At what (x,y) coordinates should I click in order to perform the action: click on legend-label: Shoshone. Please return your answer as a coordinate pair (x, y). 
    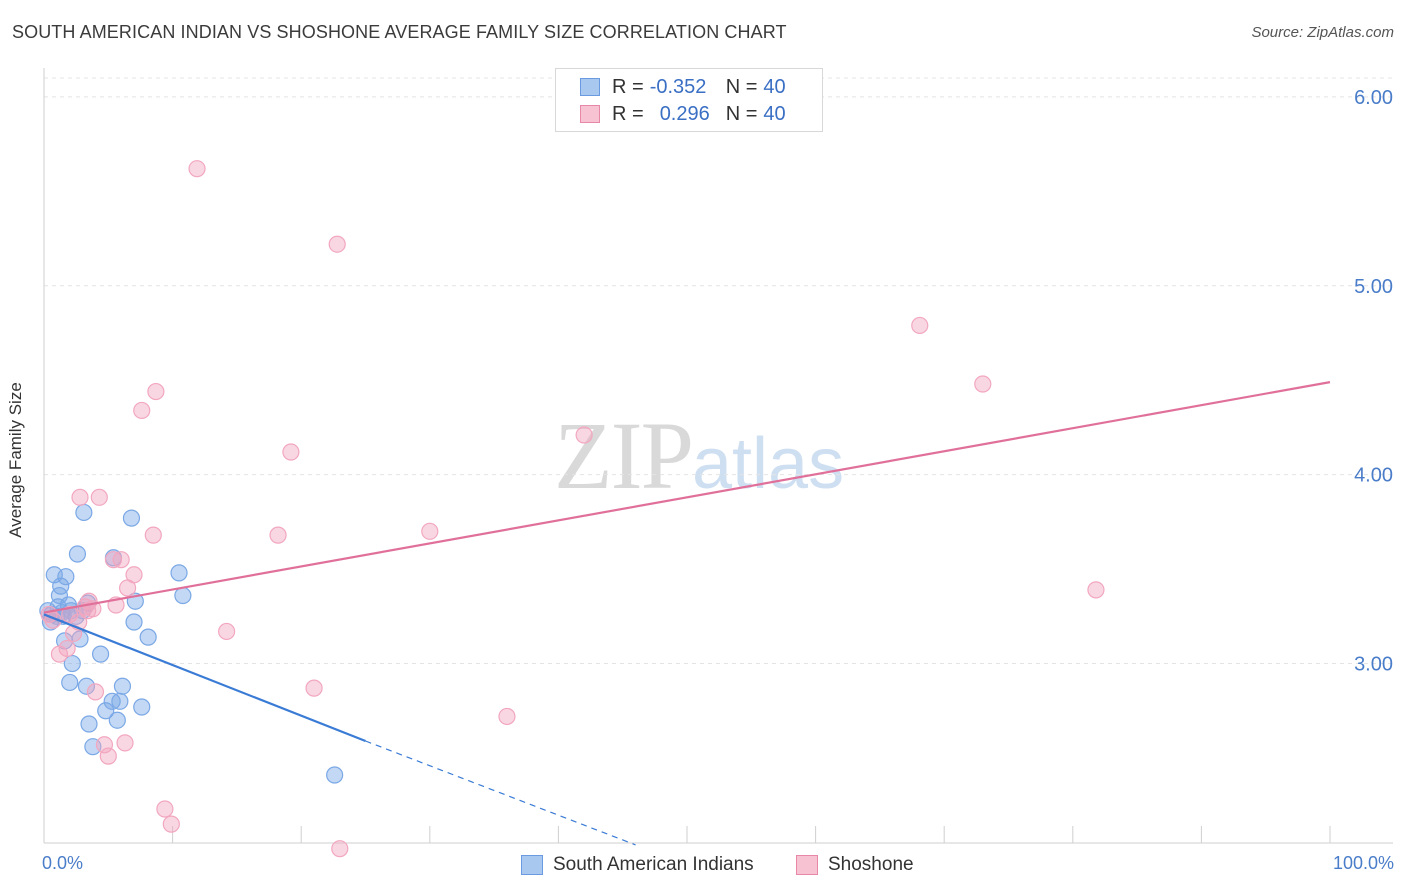
    Looking at the image, I should click on (871, 864).